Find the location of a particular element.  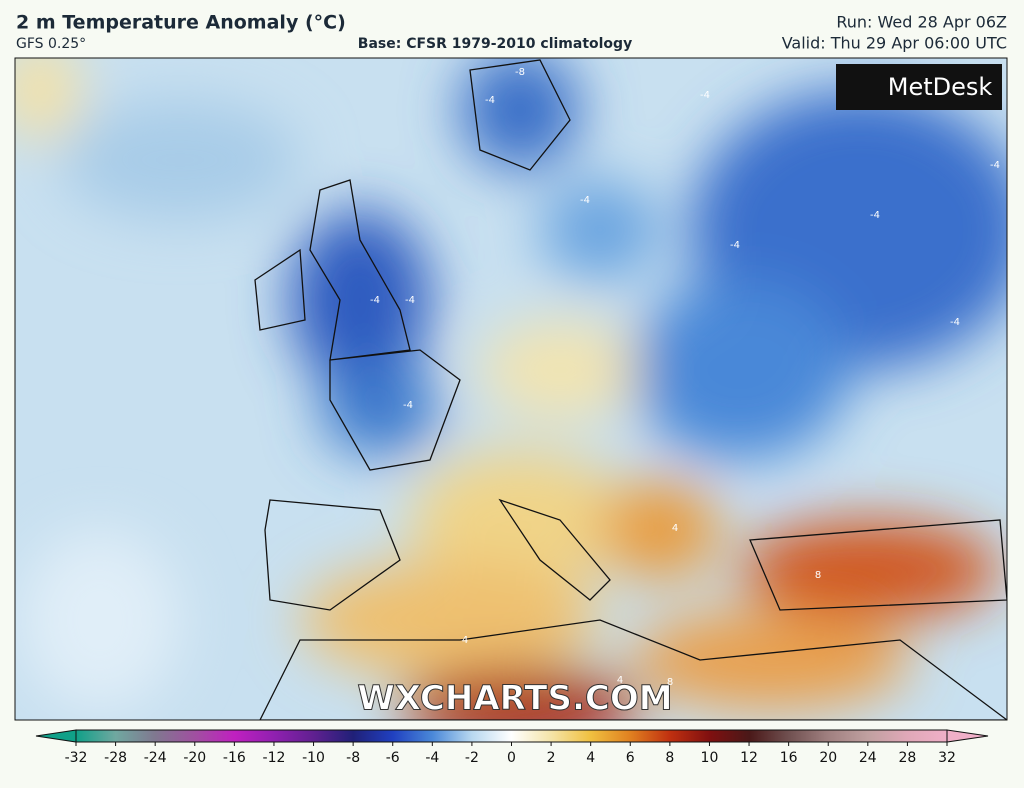

colorbar-tick-label: -6 is located at coordinates (393, 758).